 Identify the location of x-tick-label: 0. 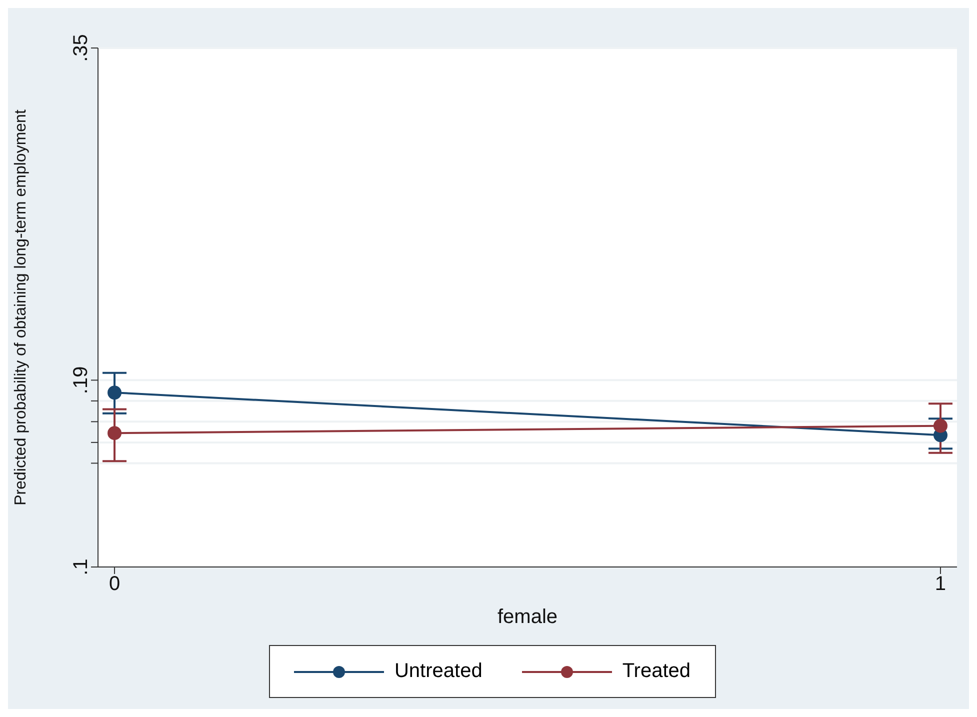
(114, 584).